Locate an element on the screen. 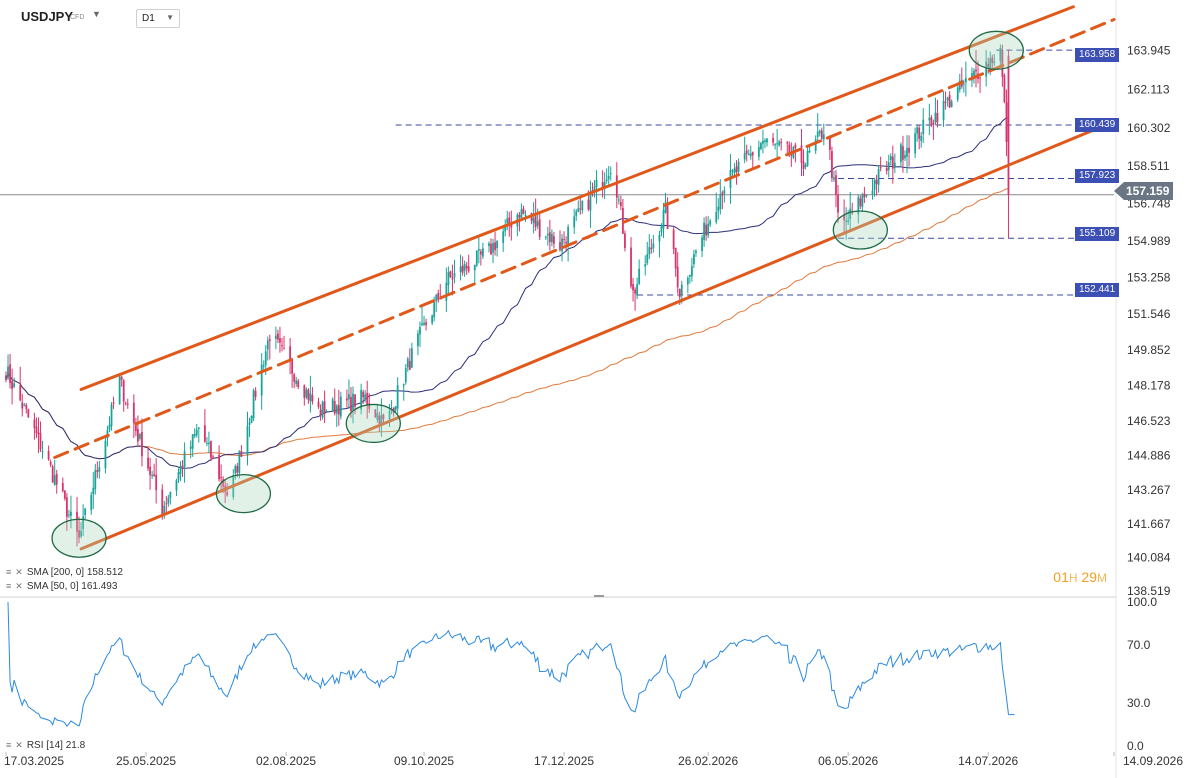 The width and height of the screenshot is (1187, 778). countdown-hours: 01 is located at coordinates (1061, 577).